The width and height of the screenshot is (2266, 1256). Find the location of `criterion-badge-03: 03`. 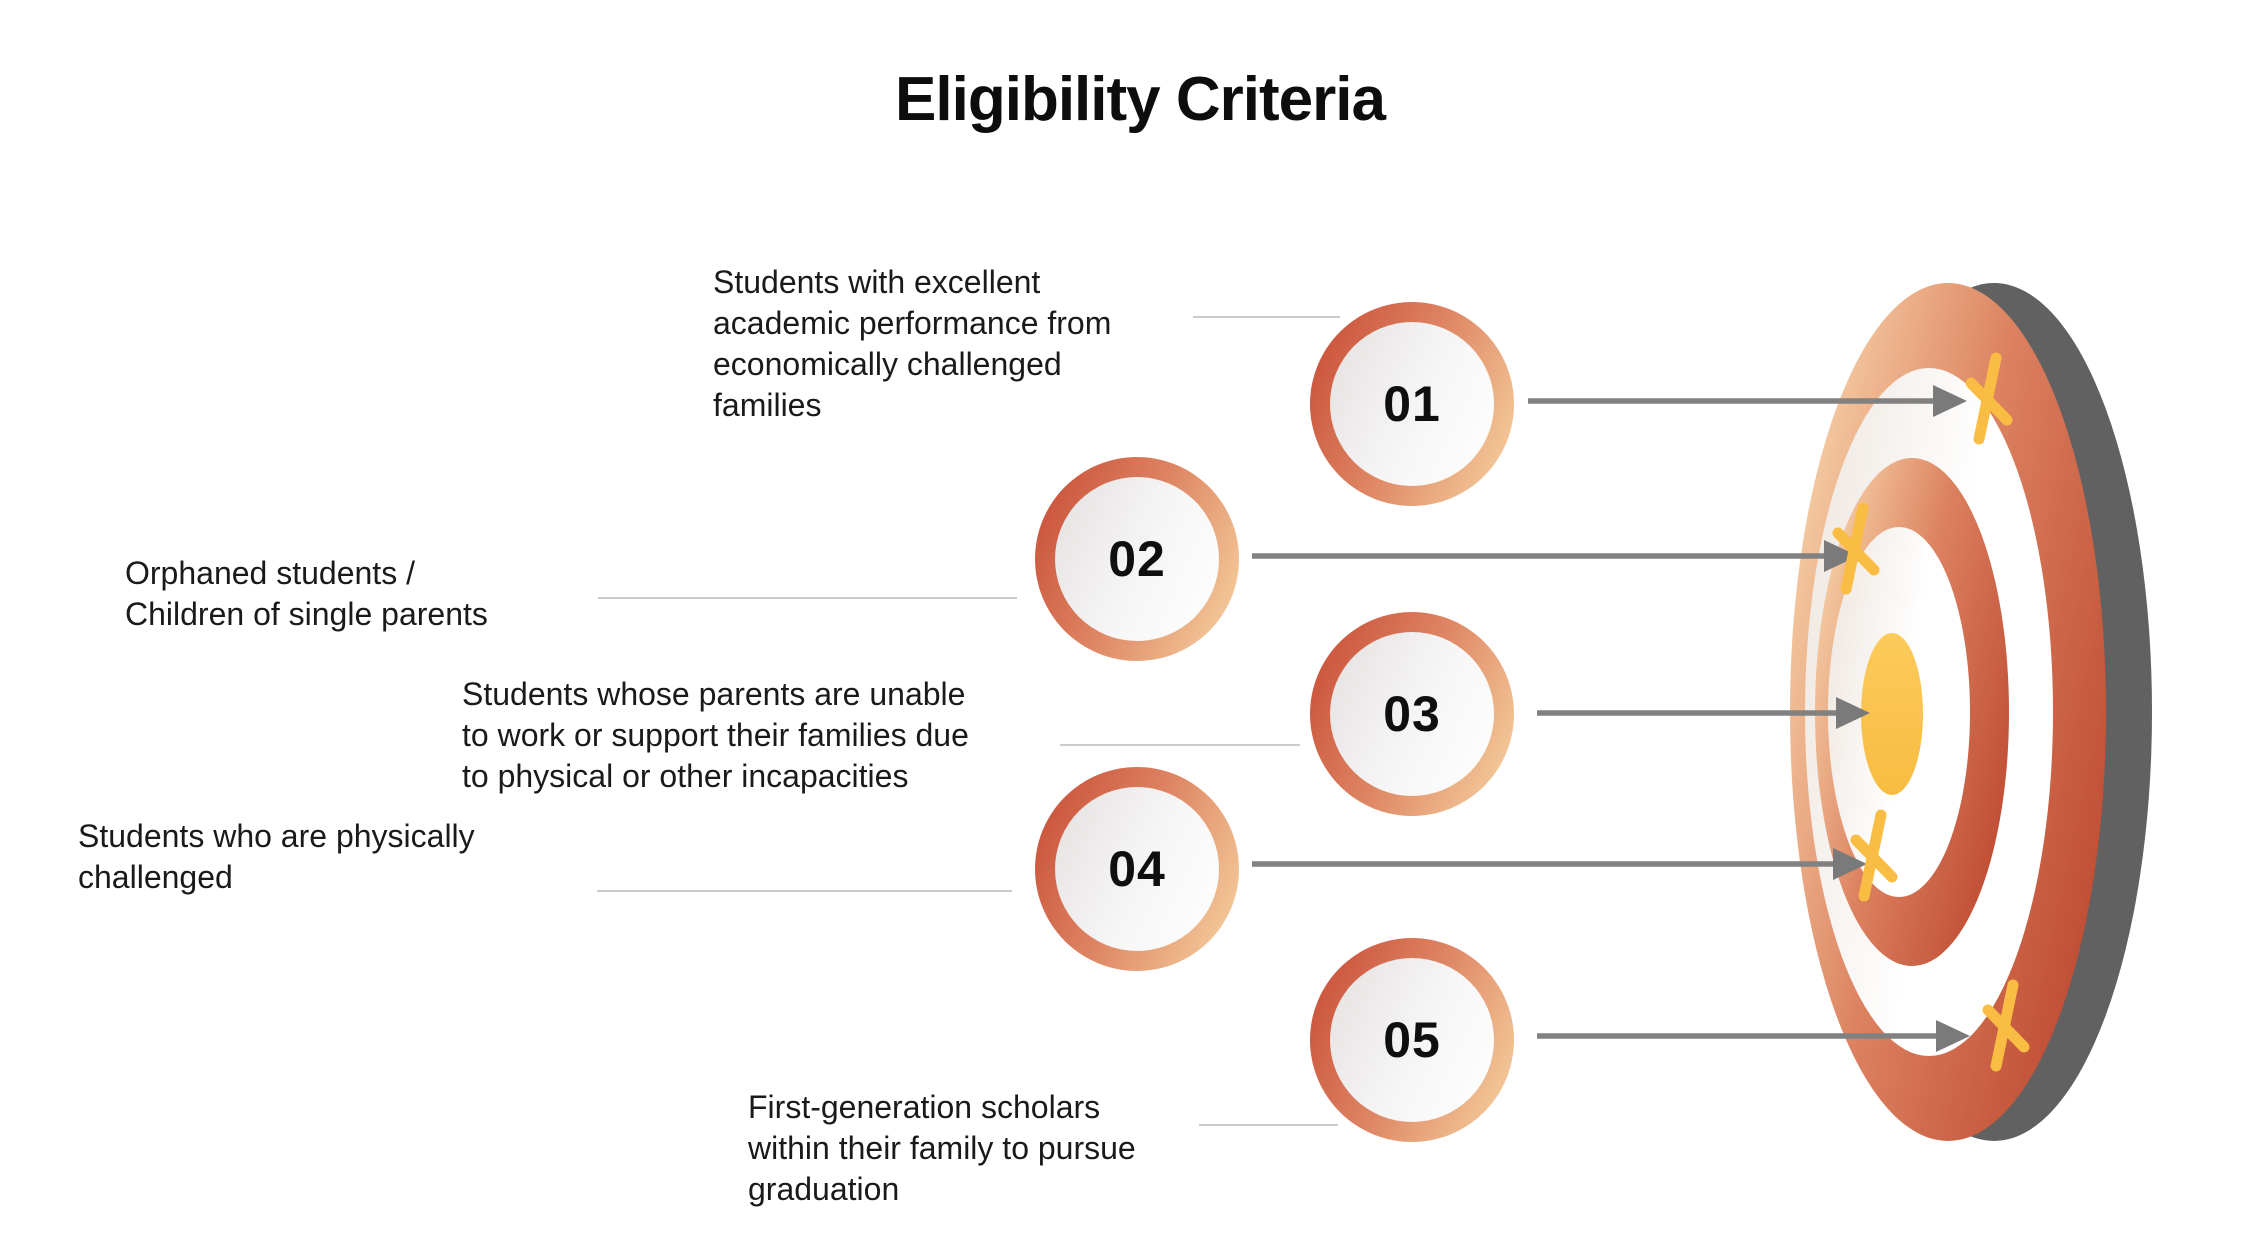

criterion-badge-03: 03 is located at coordinates (1412, 714).